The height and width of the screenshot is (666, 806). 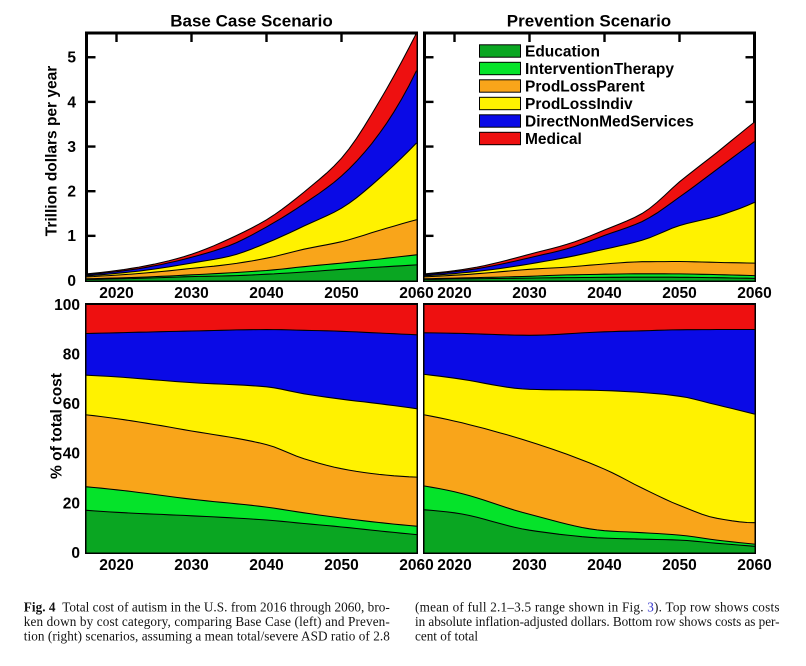 I want to click on svg-text: 100, so click(x=67, y=305).